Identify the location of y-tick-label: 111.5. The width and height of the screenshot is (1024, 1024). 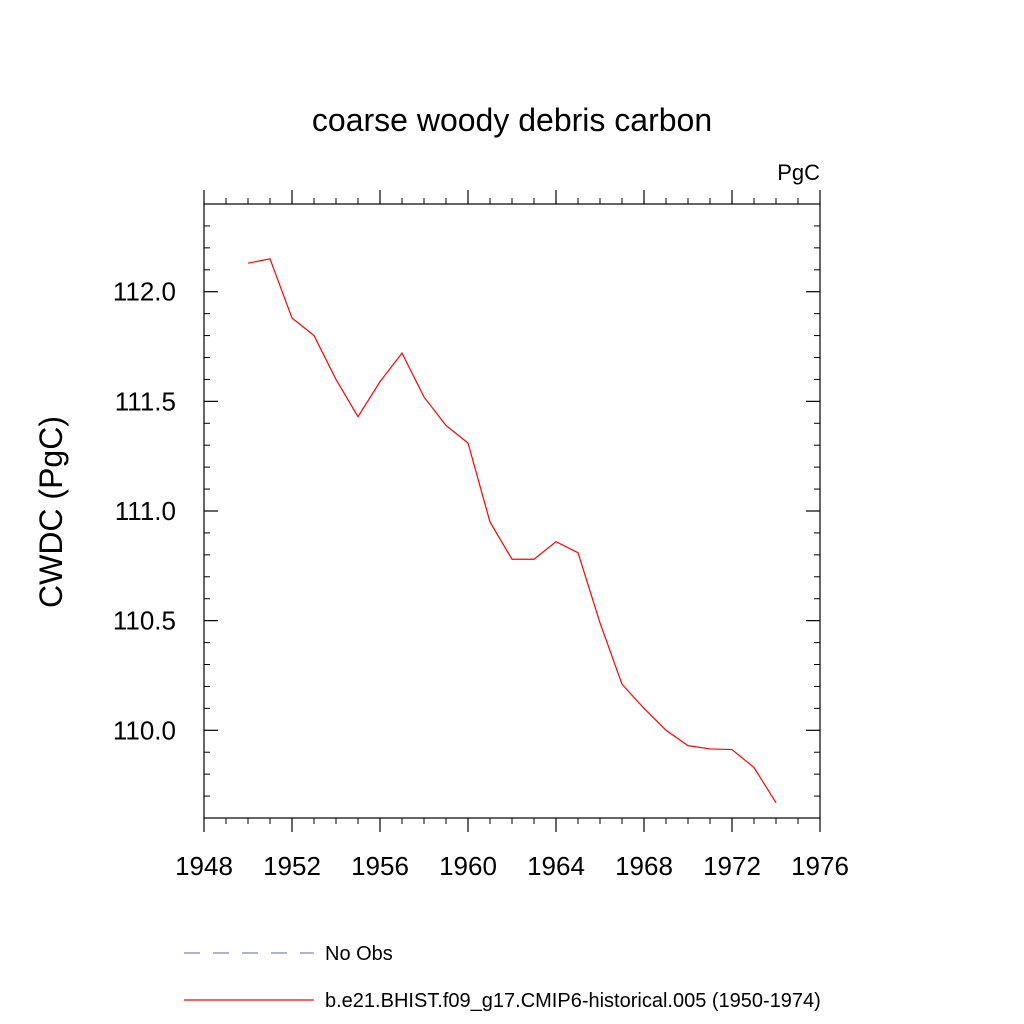
(145, 401).